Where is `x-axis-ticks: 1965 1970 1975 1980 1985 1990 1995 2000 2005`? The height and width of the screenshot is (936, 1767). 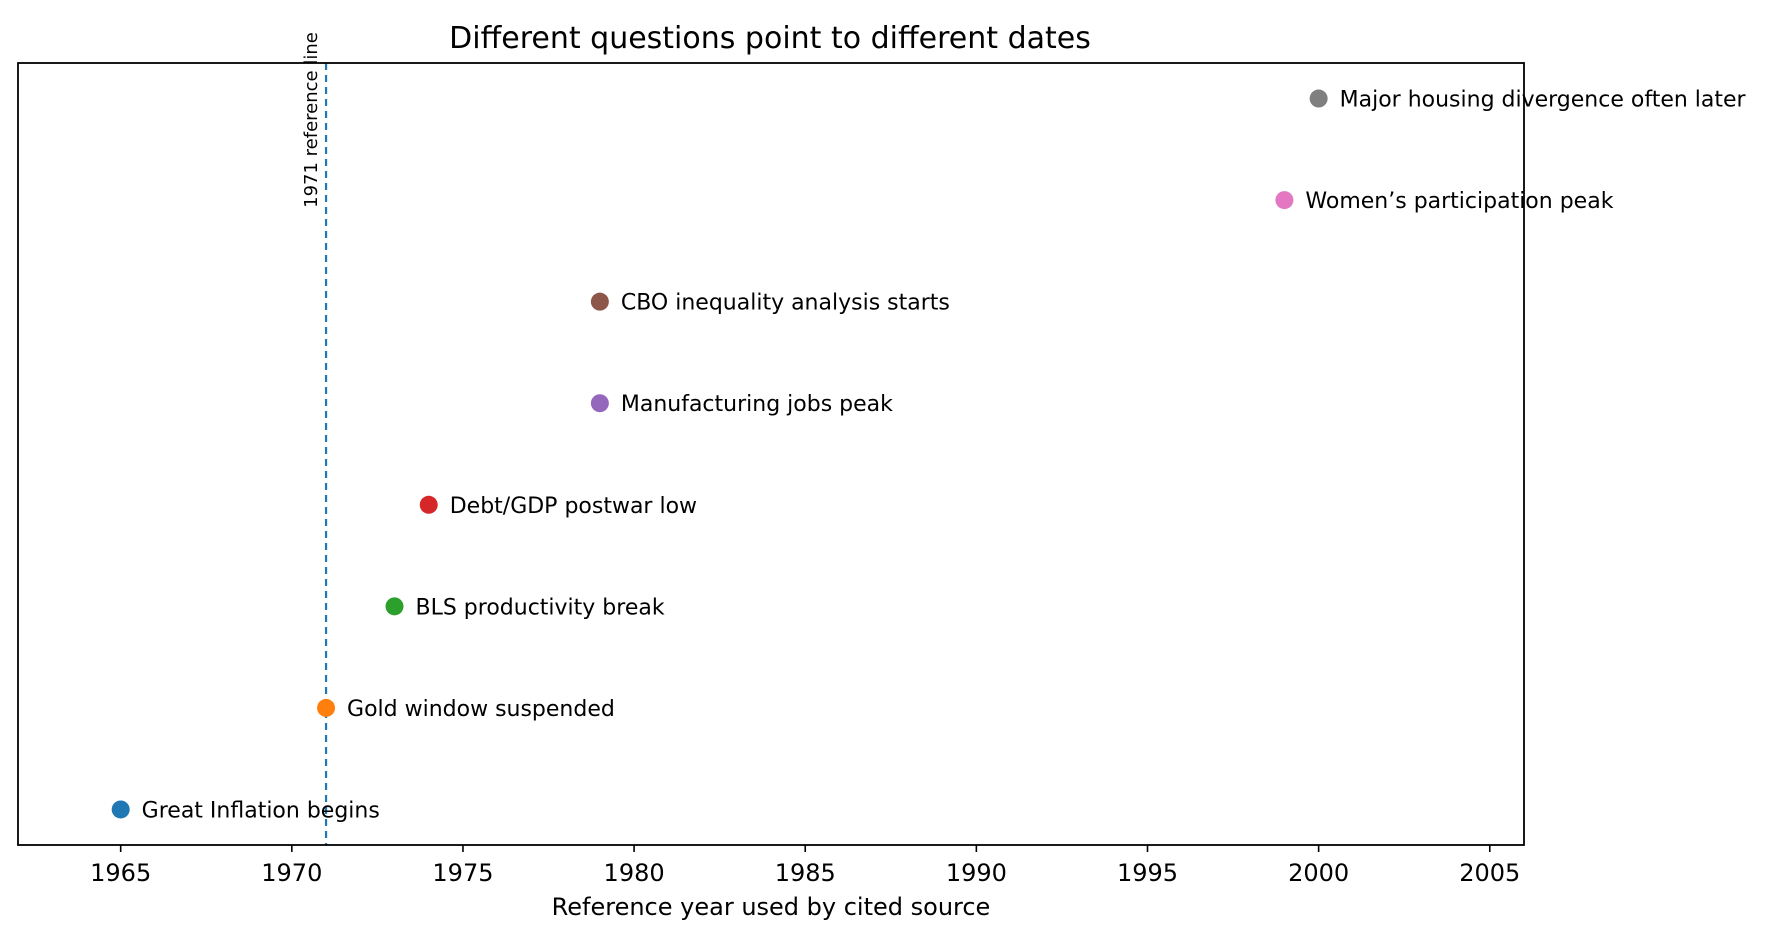 x-axis-ticks: 1965 1970 1975 1980 1985 1990 1995 2000 2005 is located at coordinates (805, 866).